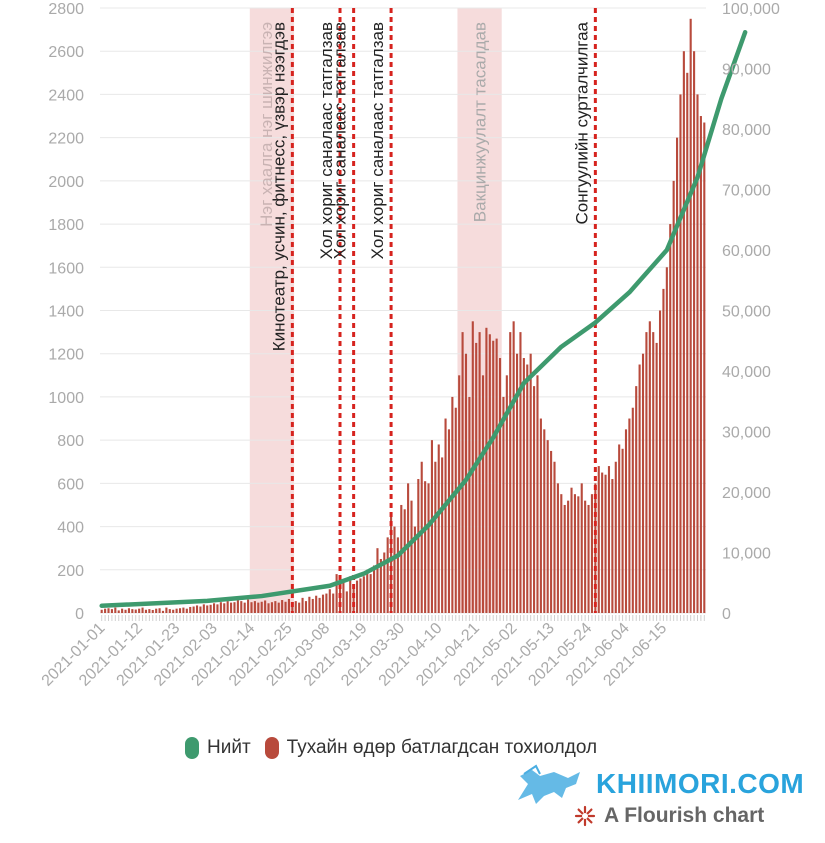 This screenshot has width=825, height=843. I want to click on y-left-tick-label: 400, so click(70, 528).